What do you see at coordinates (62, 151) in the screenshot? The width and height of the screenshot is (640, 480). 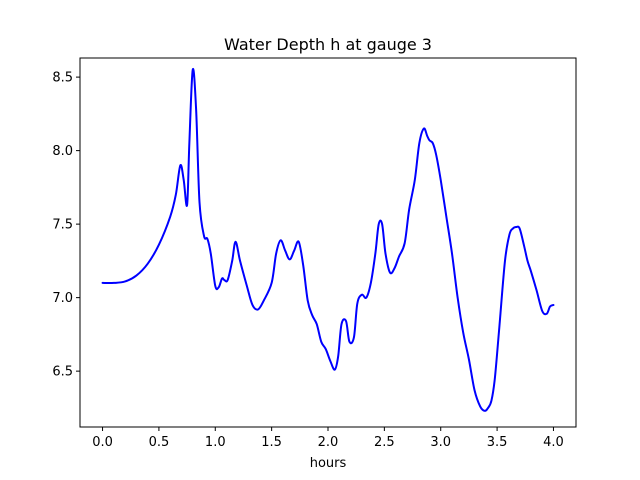 I see `y-tick-label: 8.0` at bounding box center [62, 151].